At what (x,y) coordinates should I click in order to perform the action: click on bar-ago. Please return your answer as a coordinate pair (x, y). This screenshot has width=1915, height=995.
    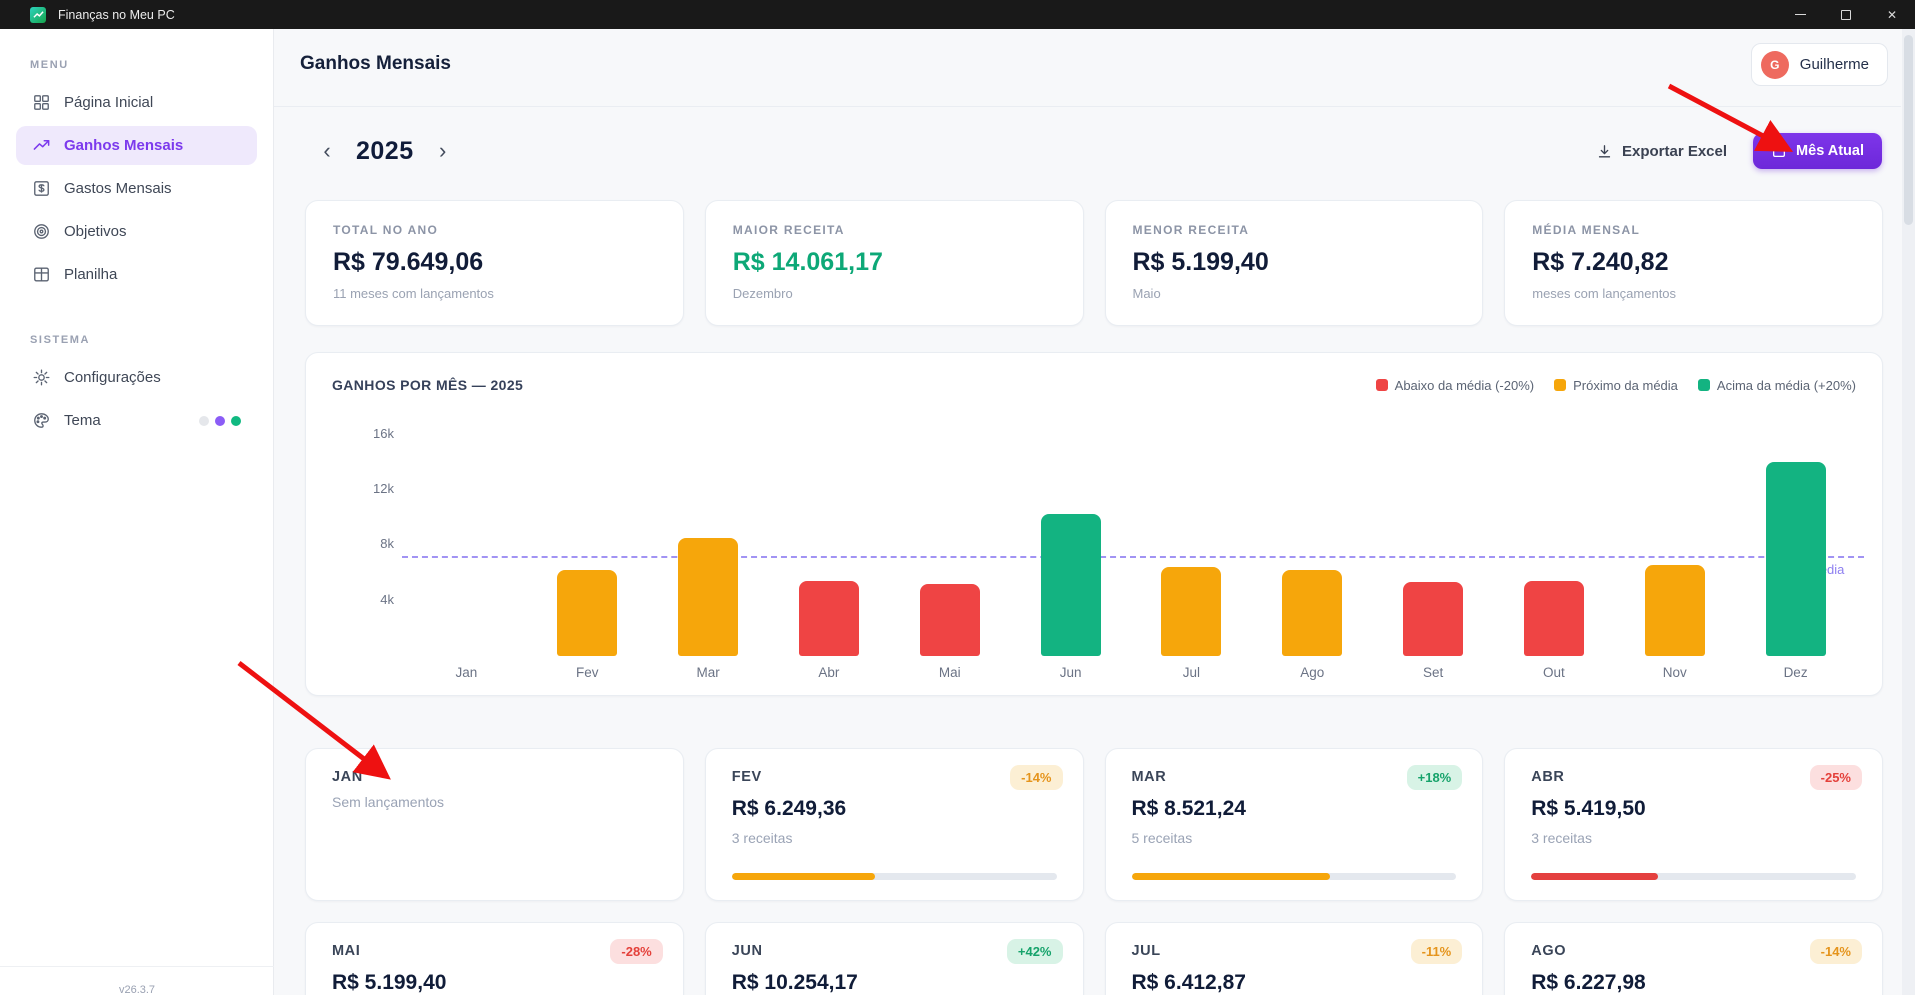
    Looking at the image, I should click on (1312, 613).